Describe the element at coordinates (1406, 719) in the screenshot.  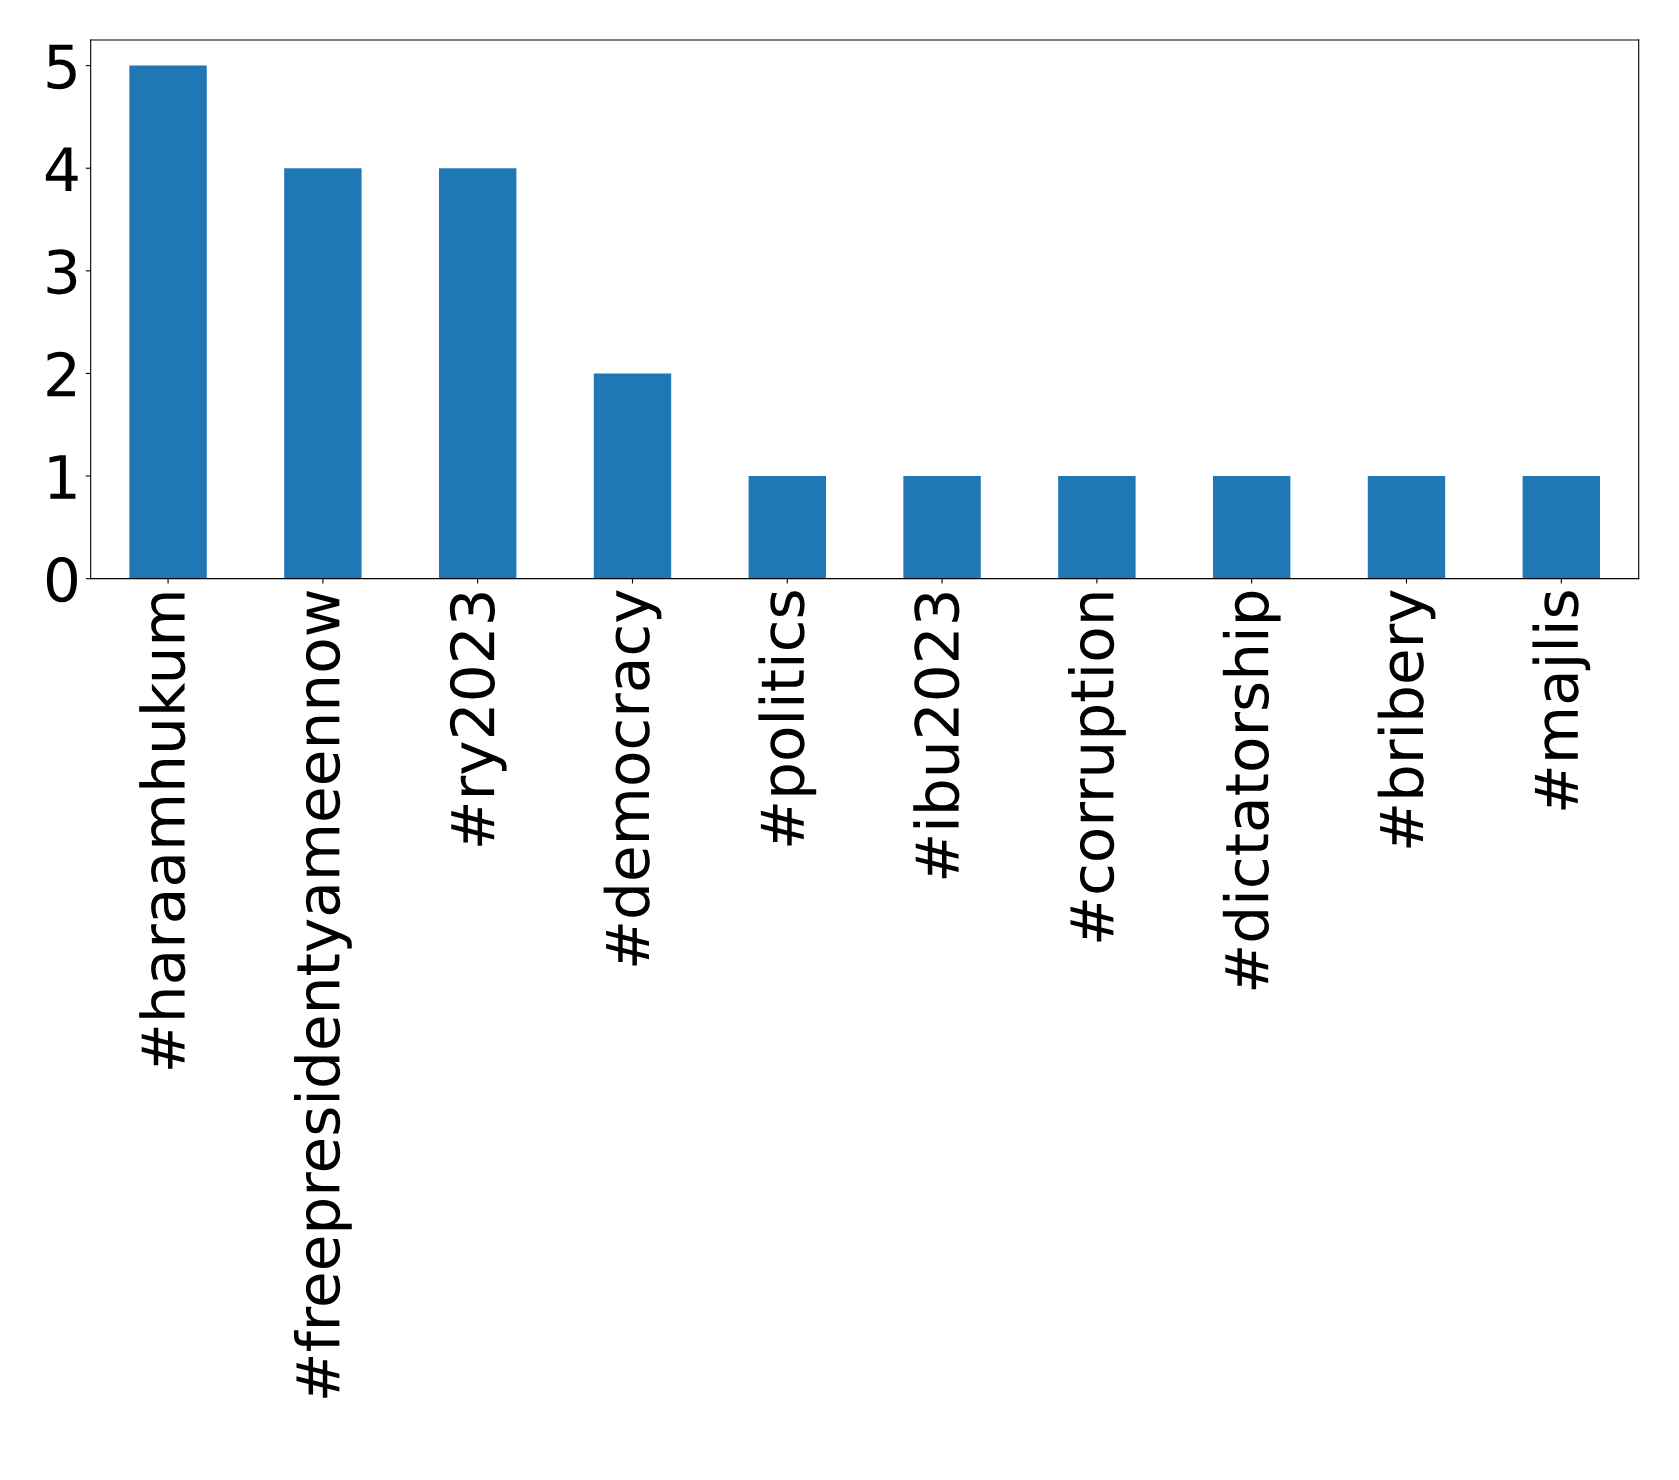
I see `x-tick-label: #bribery` at that location.